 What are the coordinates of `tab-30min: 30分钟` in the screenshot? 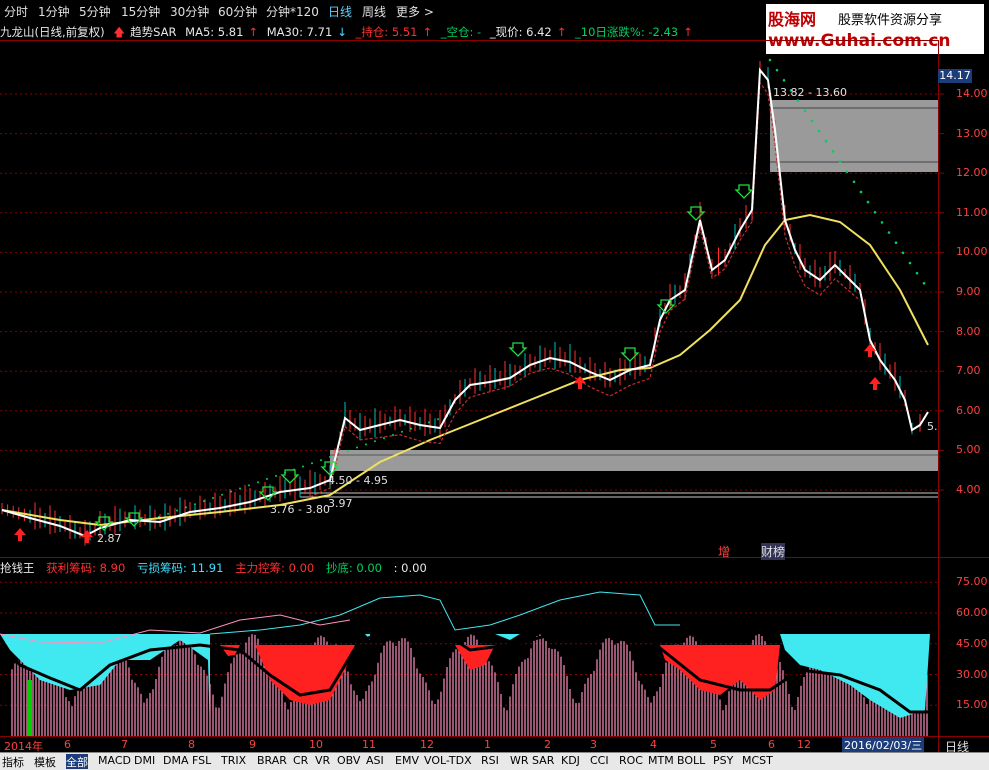 It's located at (190, 12).